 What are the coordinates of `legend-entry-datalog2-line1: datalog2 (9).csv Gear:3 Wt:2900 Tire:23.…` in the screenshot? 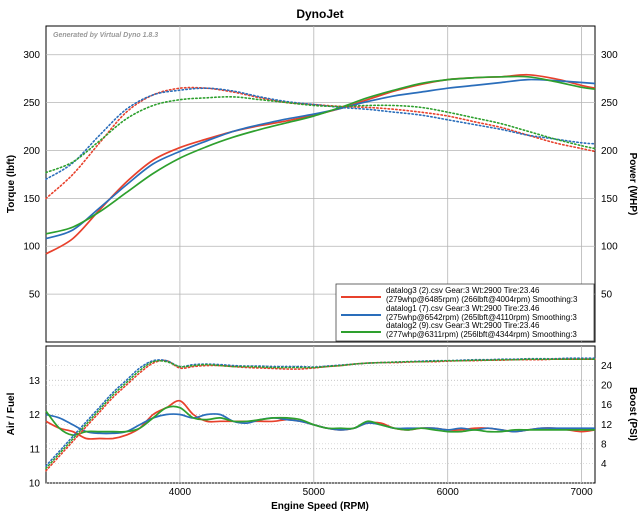 It's located at (463, 325).